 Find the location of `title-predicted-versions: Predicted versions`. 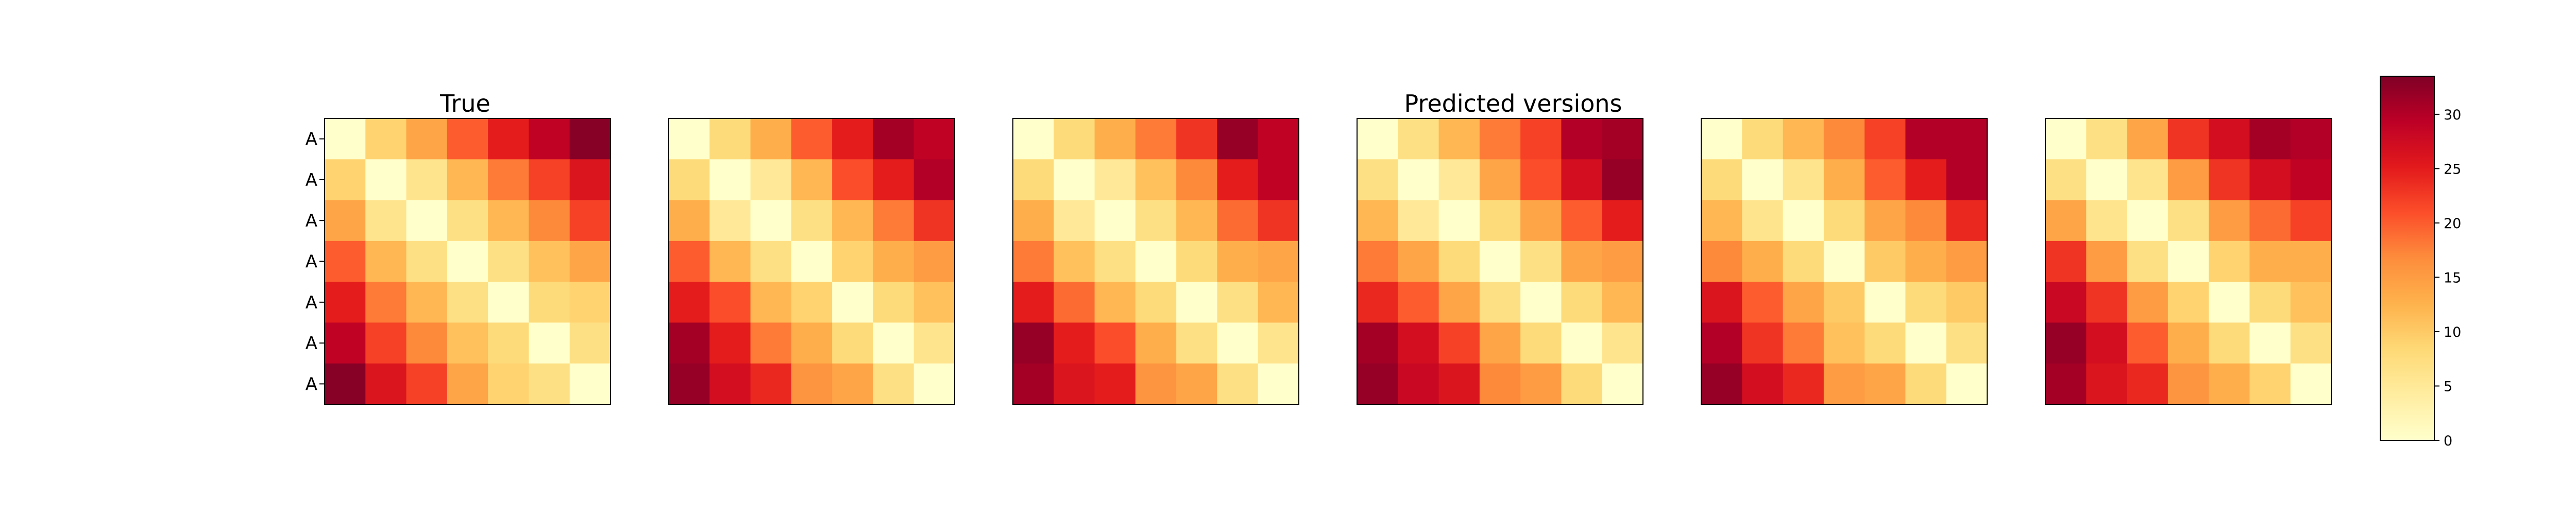

title-predicted-versions: Predicted versions is located at coordinates (1513, 103).